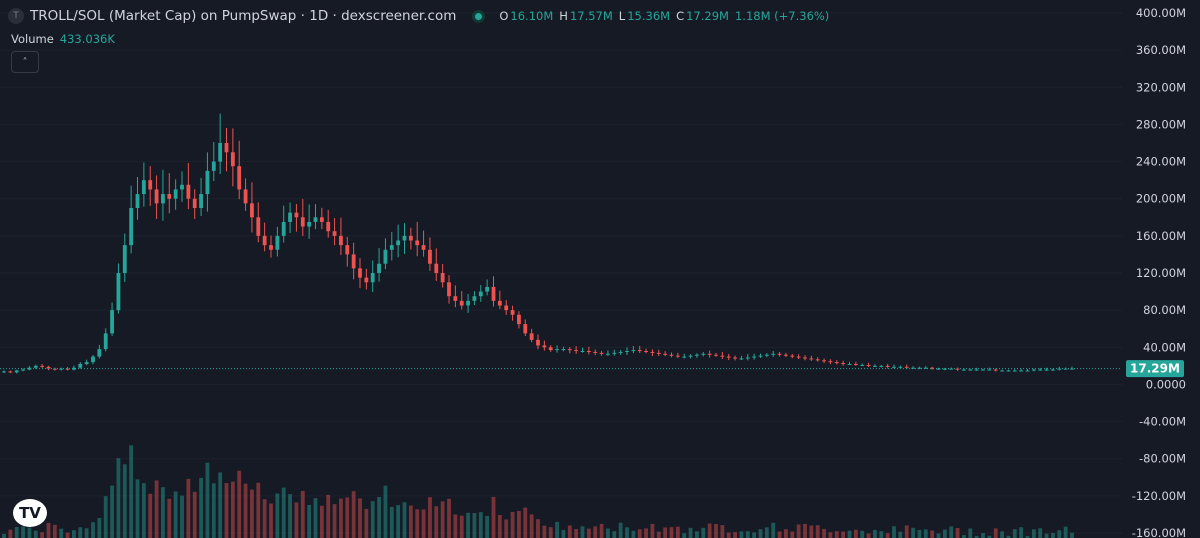 This screenshot has width=1200, height=538. Describe the element at coordinates (532, 16) in the screenshot. I see `open-value: 16.10M` at that location.